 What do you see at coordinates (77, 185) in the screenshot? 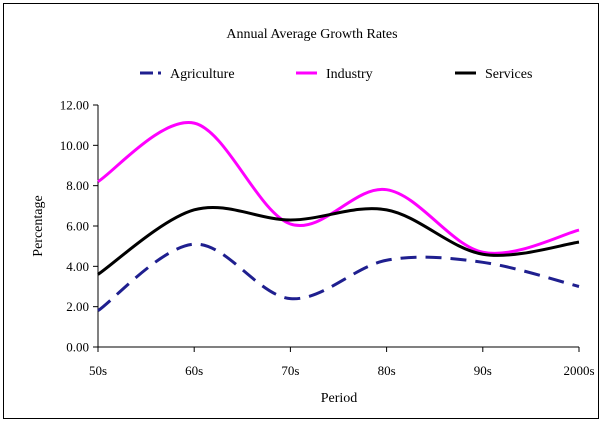
I see `y-tick-label: 8.00` at bounding box center [77, 185].